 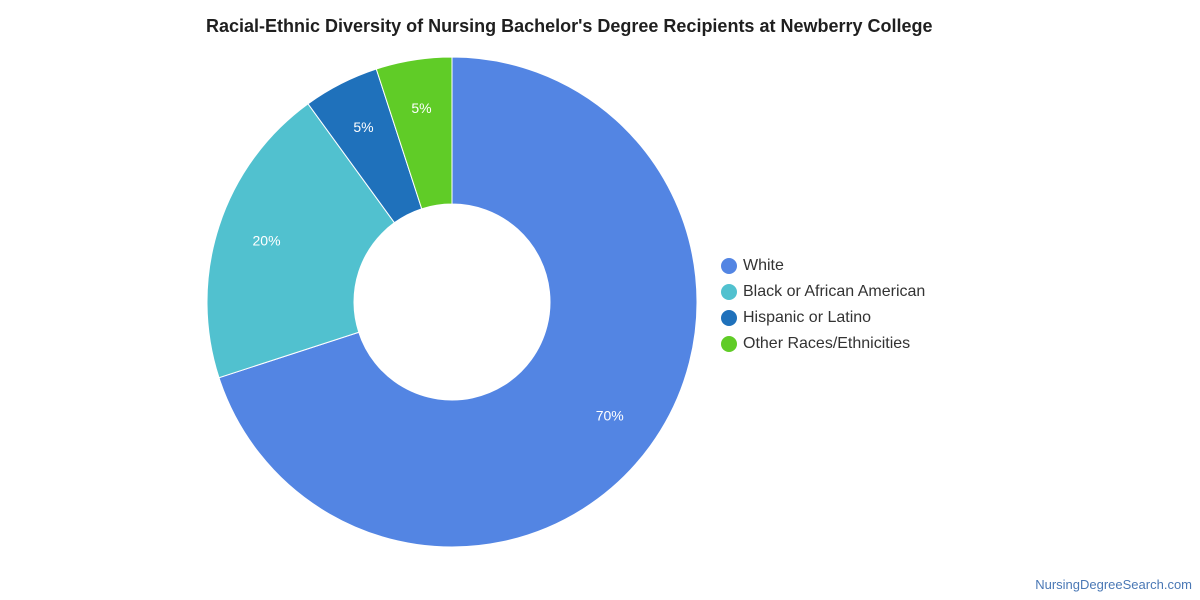 I want to click on legend-label-black-or-african-american: Black or African American, so click(x=834, y=291).